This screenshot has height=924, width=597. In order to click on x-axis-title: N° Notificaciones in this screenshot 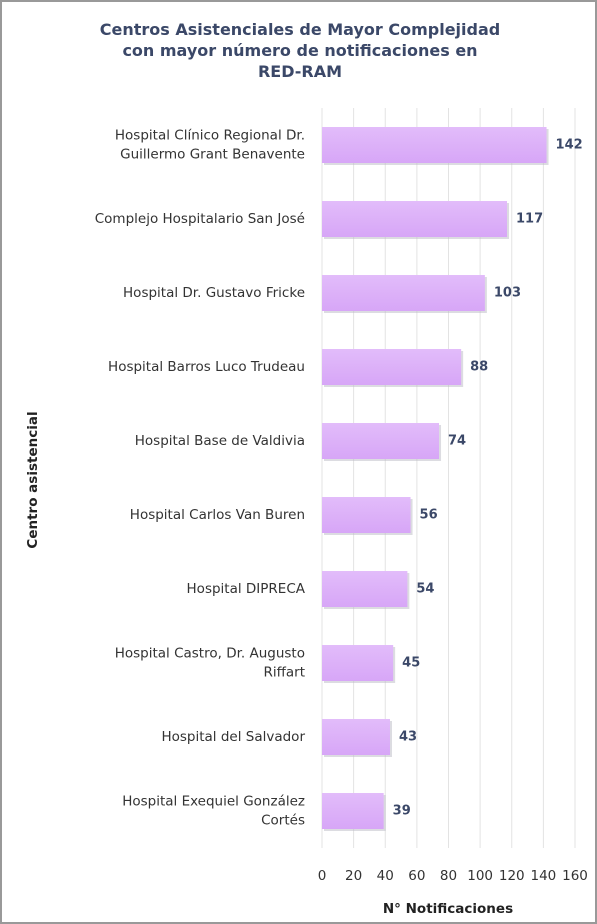, I will do `click(448, 909)`.